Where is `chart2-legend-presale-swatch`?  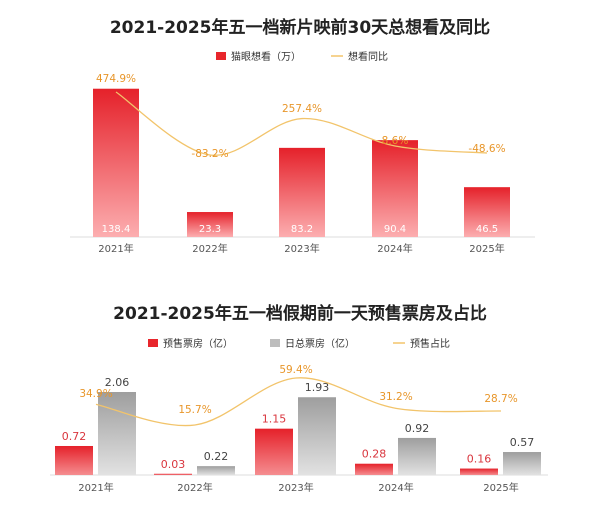 chart2-legend-presale-swatch is located at coordinates (153, 343).